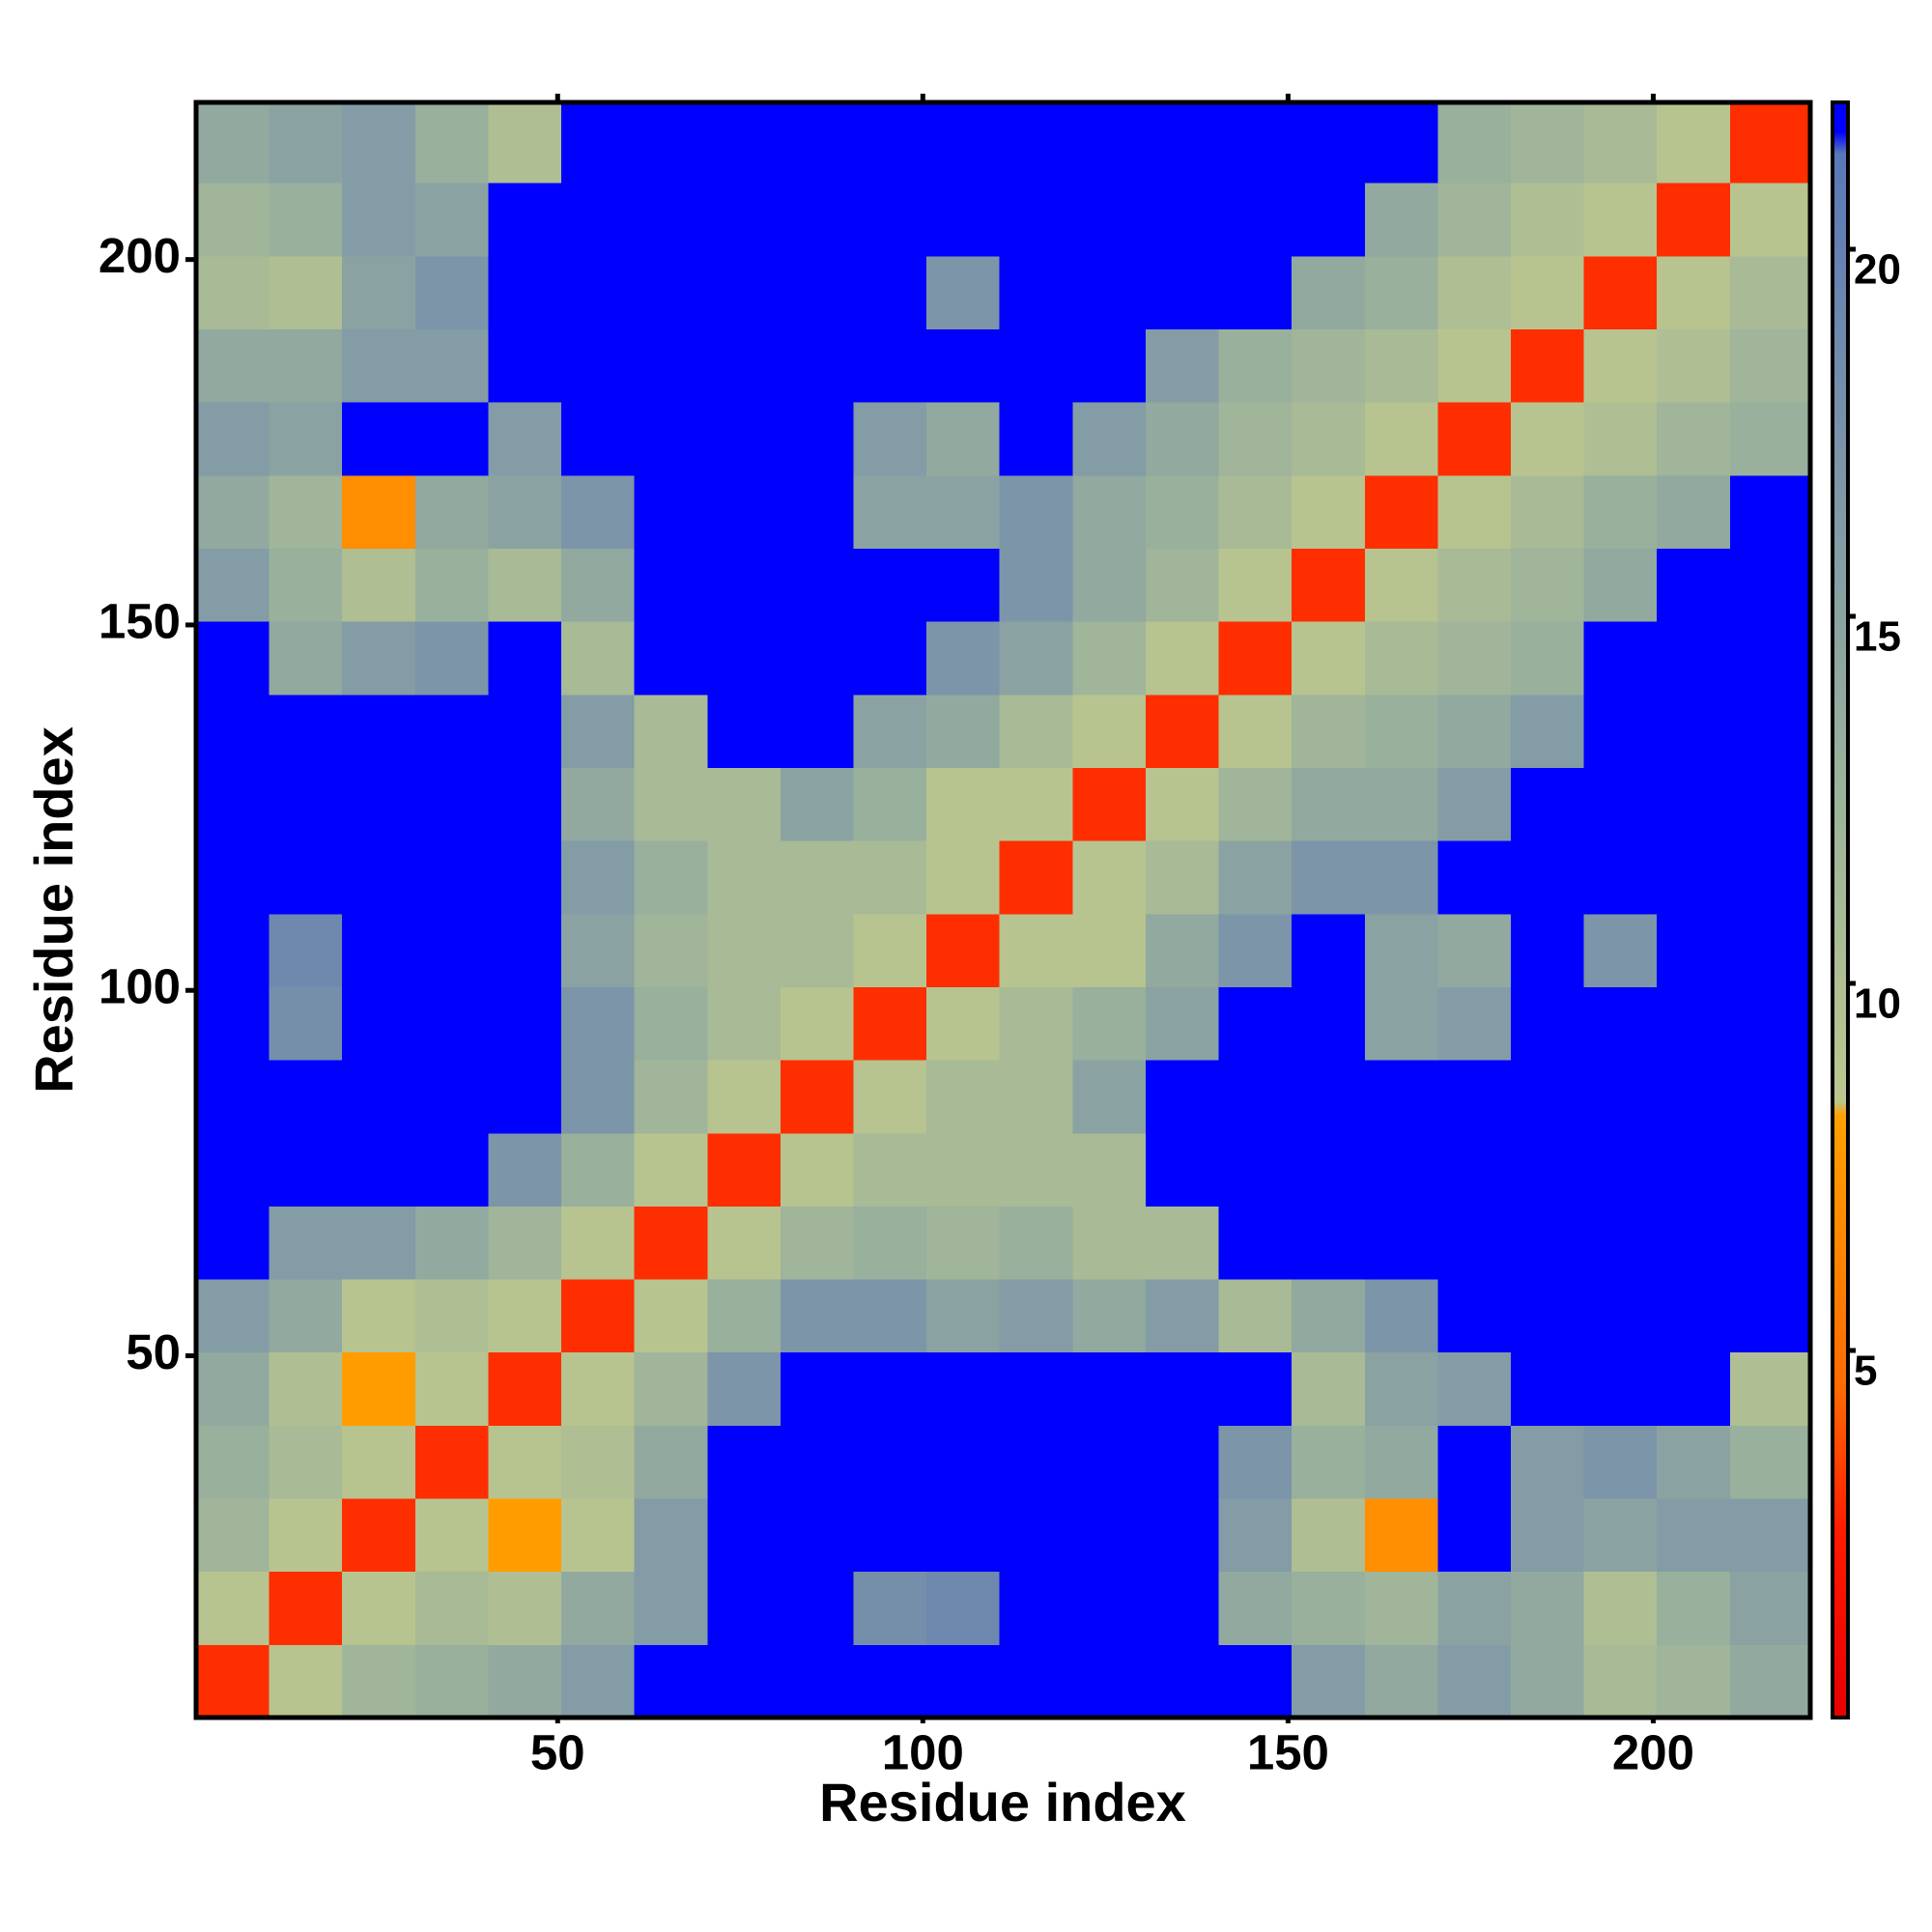  Describe the element at coordinates (1653, 1751) in the screenshot. I see `x-tick-label: 200` at that location.